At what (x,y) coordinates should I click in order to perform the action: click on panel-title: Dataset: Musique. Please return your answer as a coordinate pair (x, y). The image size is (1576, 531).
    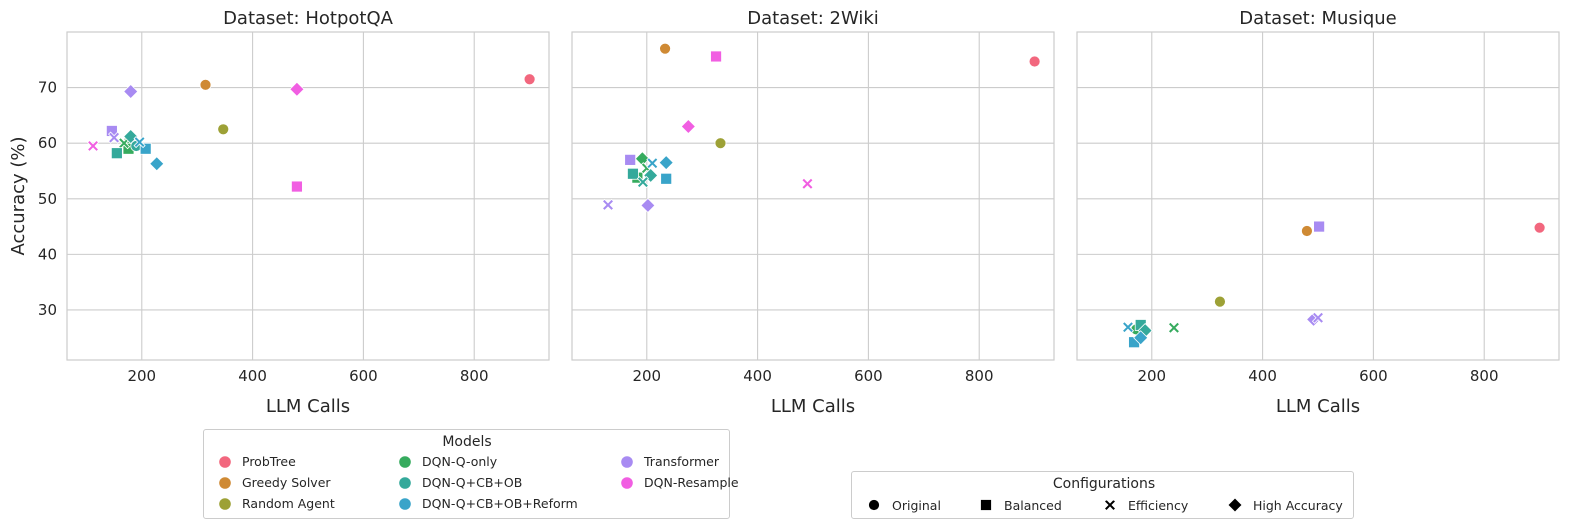
    Looking at the image, I should click on (1318, 18).